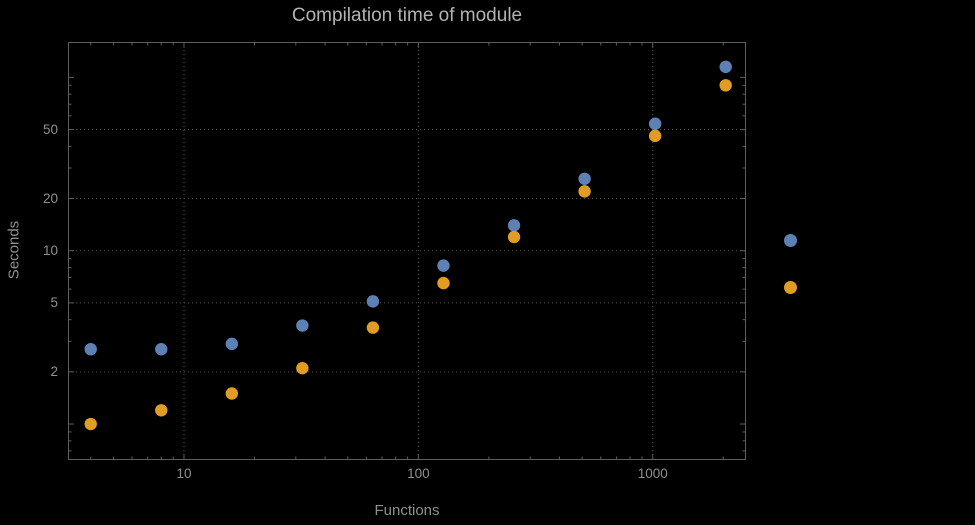 The height and width of the screenshot is (525, 975). I want to click on x-tick-label: 10, so click(184, 473).